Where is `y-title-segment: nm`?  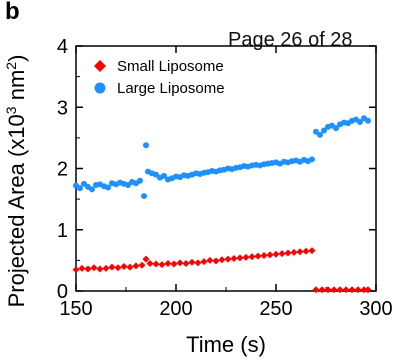 y-title-segment: nm is located at coordinates (16, 88).